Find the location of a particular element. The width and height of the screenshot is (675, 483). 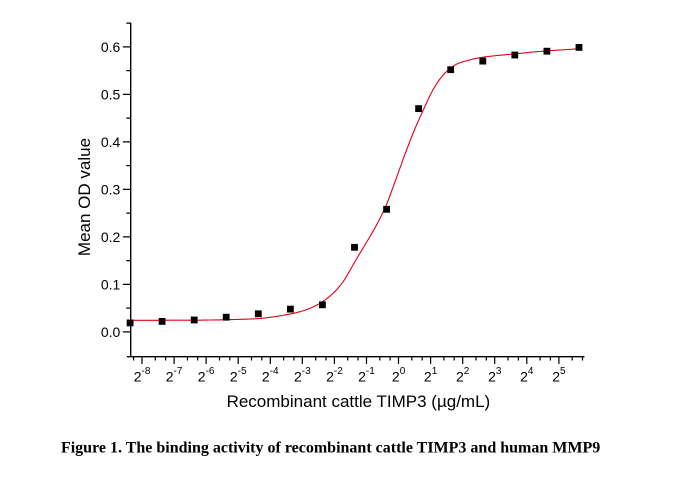

svg-text: 2-6 is located at coordinates (206, 375).